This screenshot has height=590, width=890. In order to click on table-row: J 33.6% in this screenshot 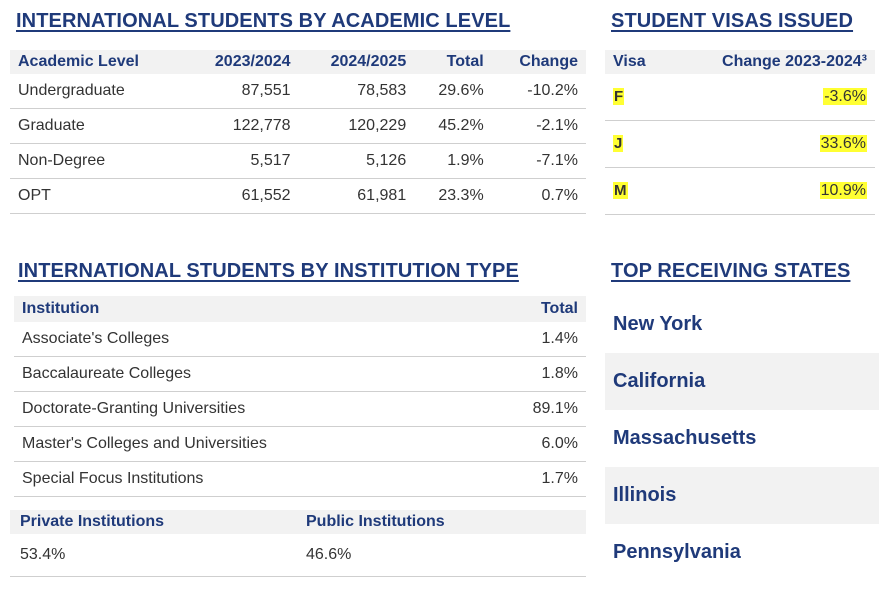, I will do `click(740, 144)`.